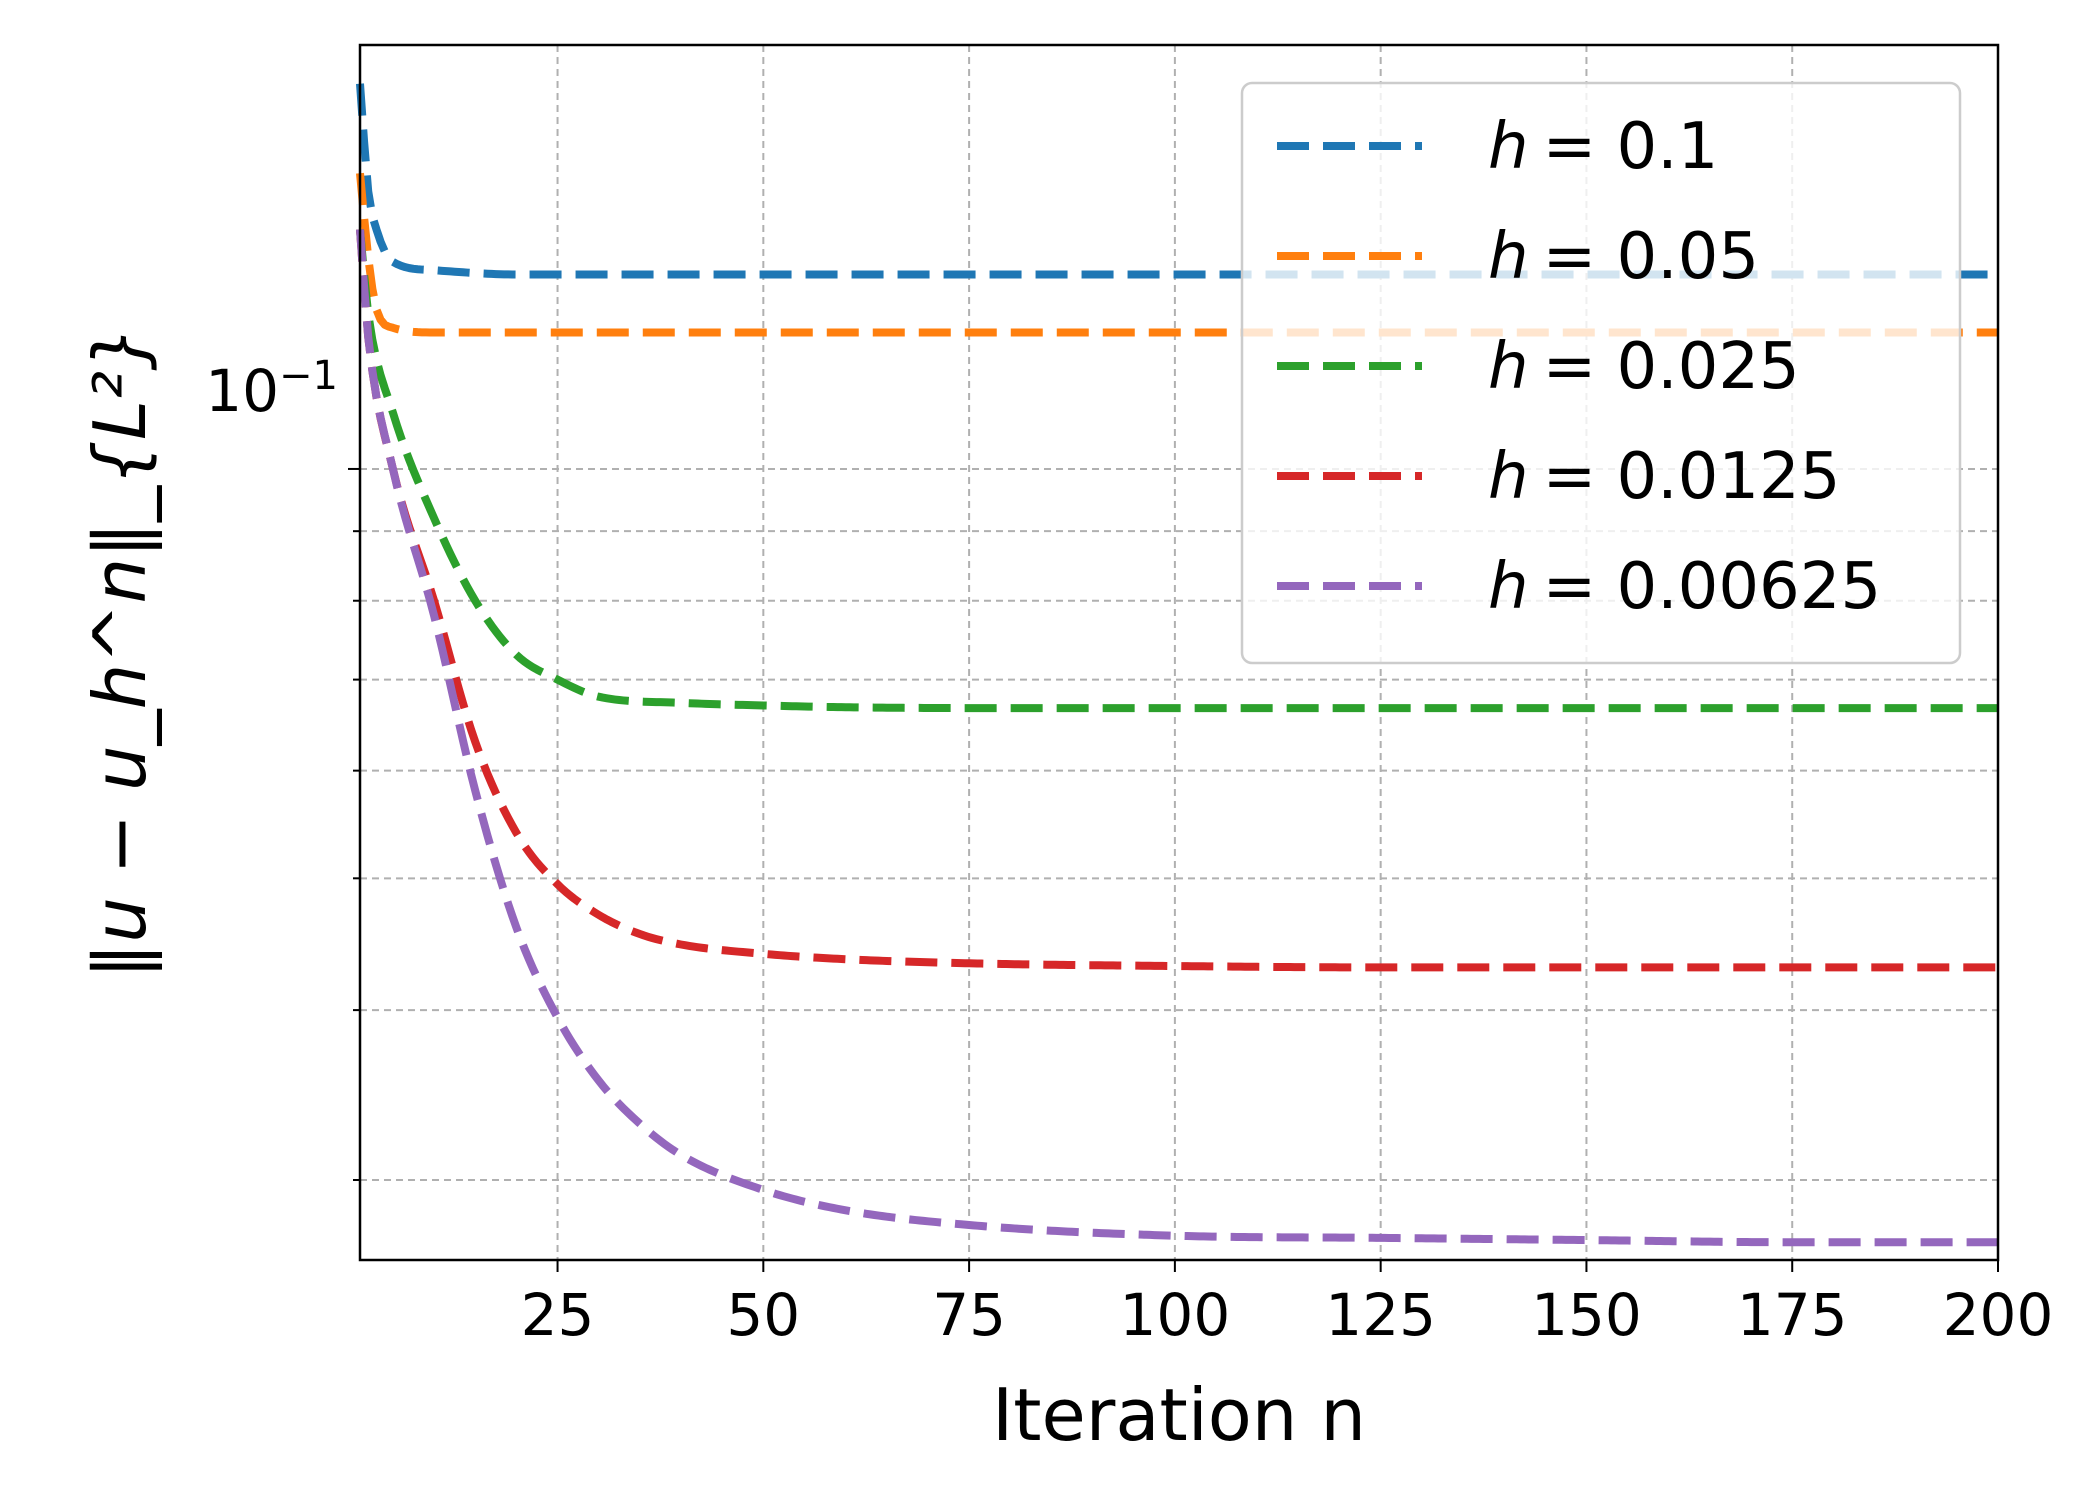 The height and width of the screenshot is (1500, 2100). I want to click on legend-label-1: h = 0.1, so click(1603, 147).